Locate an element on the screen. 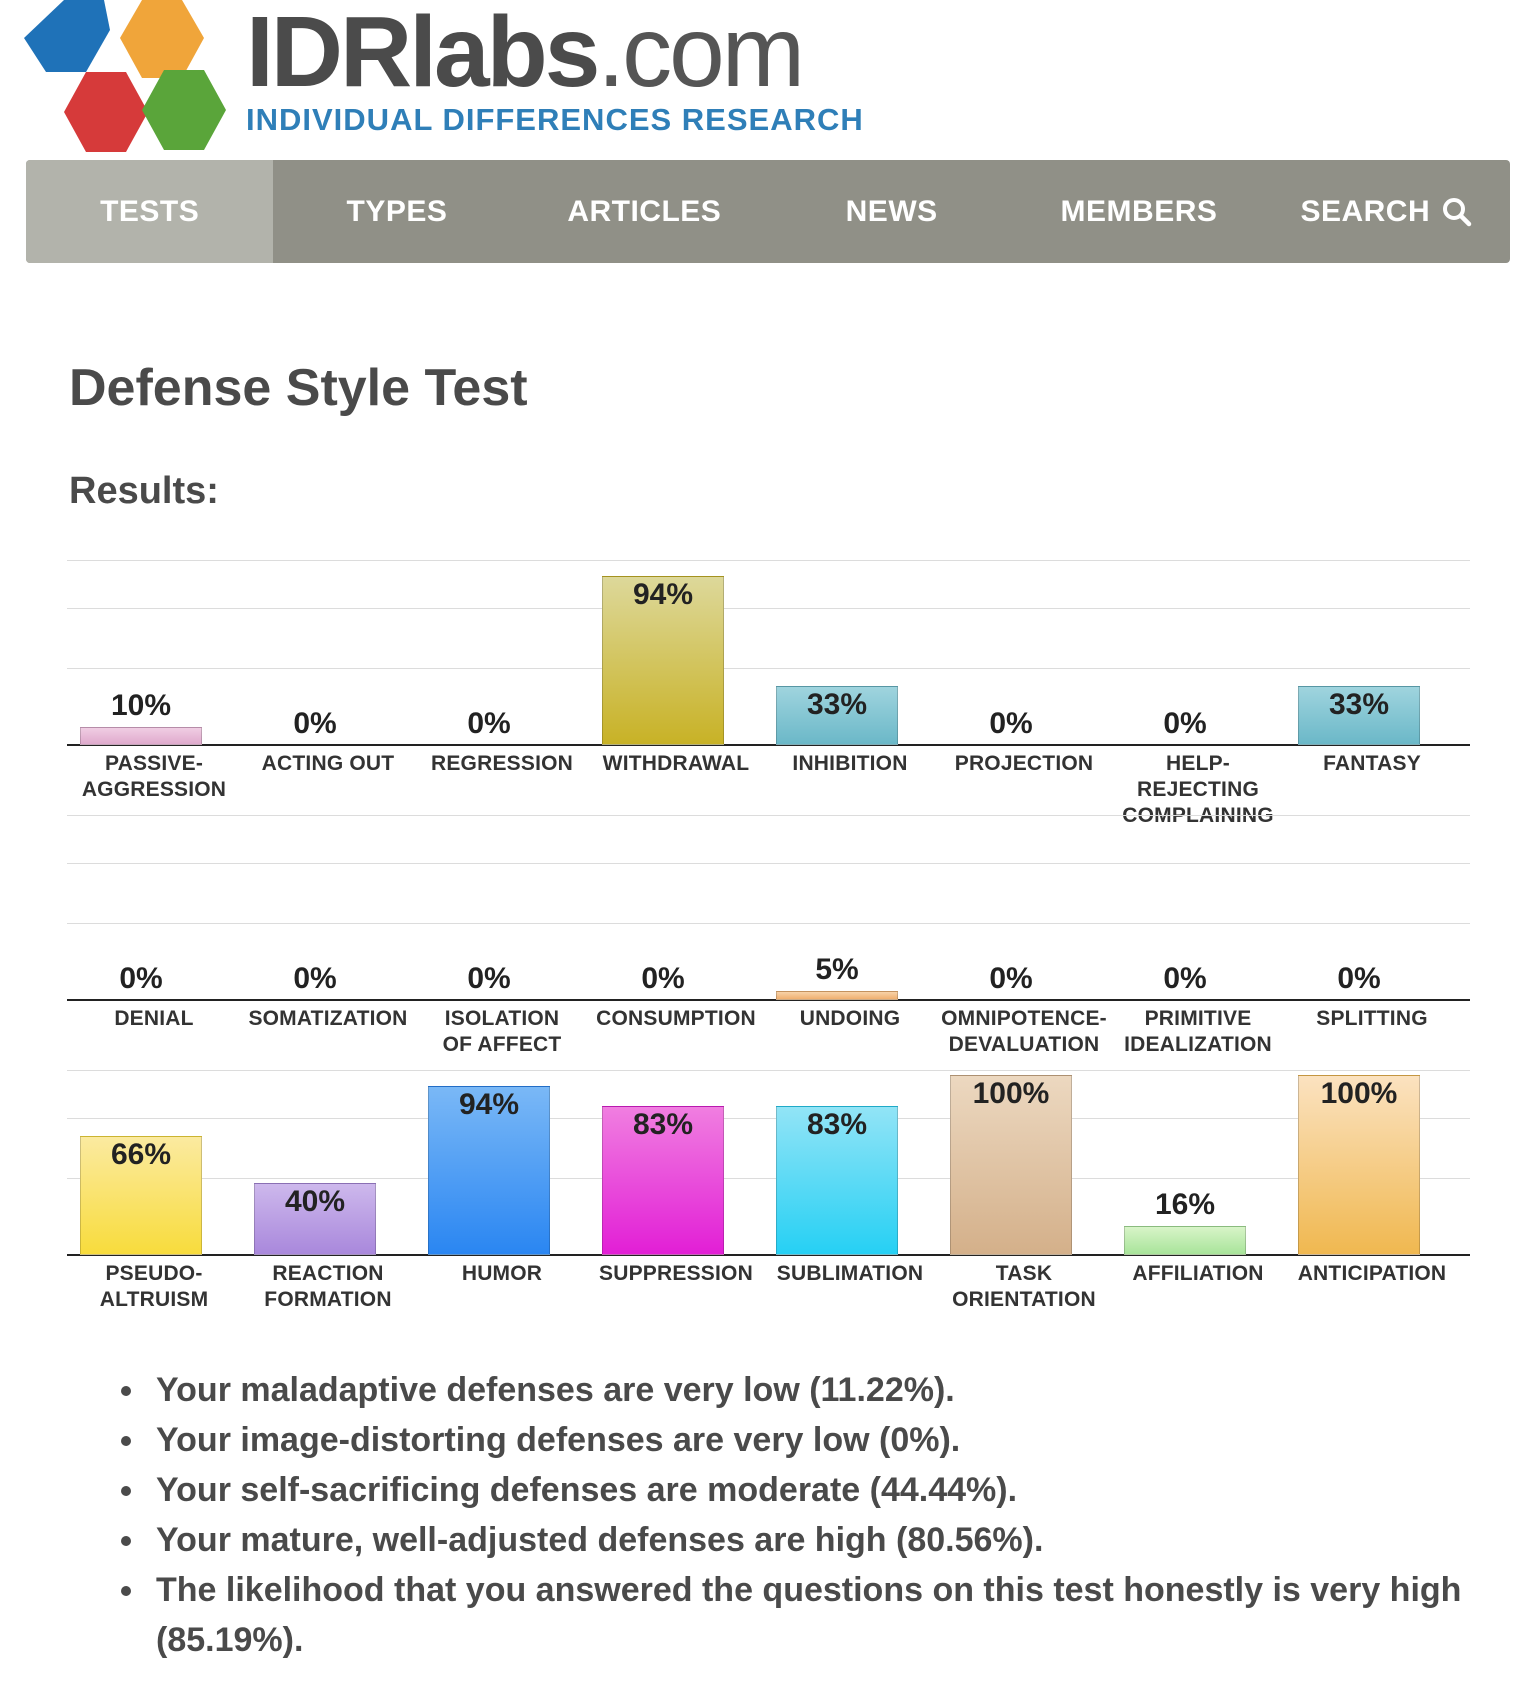  nav-types-label: TYPES is located at coordinates (397, 211).